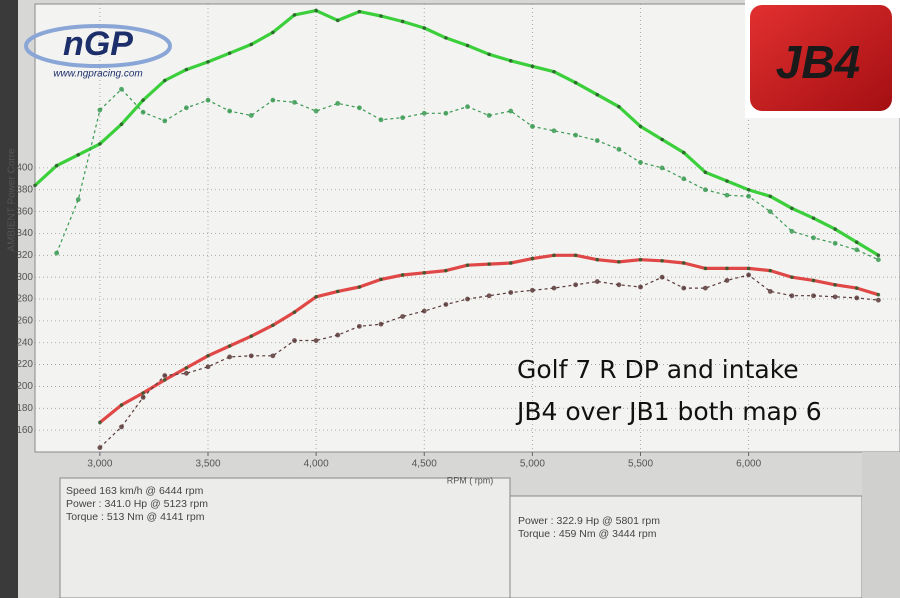 This screenshot has height=598, width=900. I want to click on y-tick-label: 220, so click(24, 364).